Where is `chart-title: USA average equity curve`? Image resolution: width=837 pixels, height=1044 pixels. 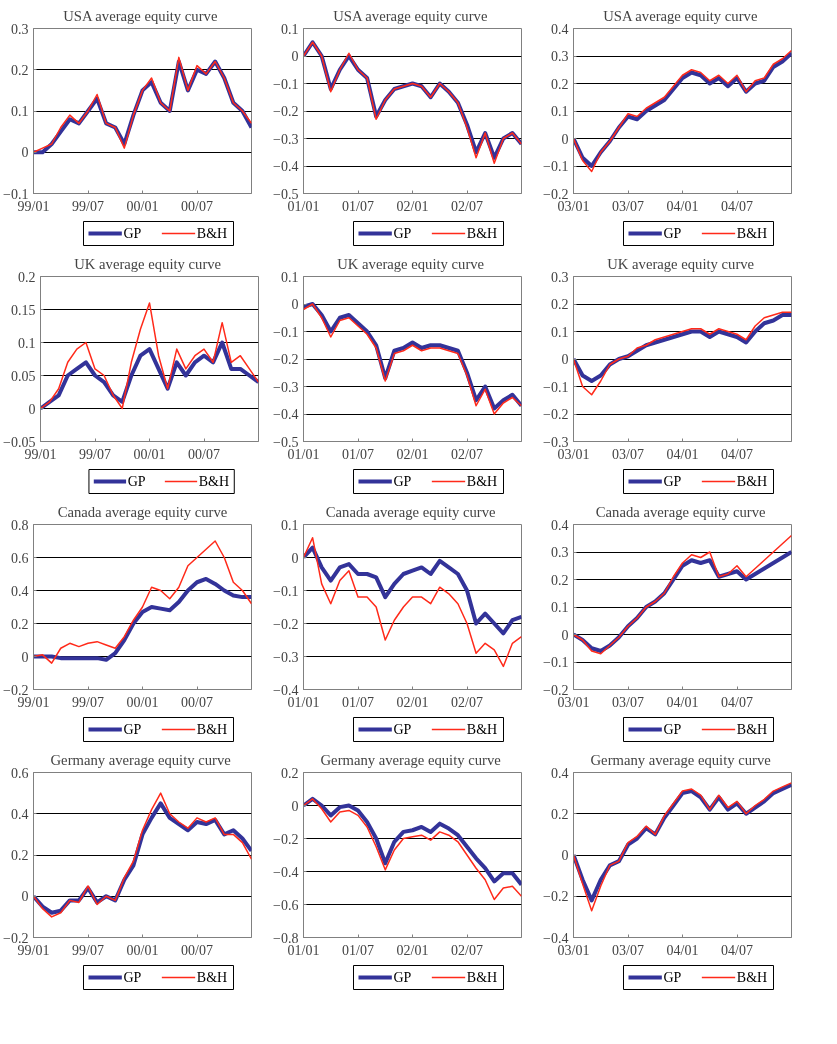 chart-title: USA average equity curve is located at coordinates (140, 15).